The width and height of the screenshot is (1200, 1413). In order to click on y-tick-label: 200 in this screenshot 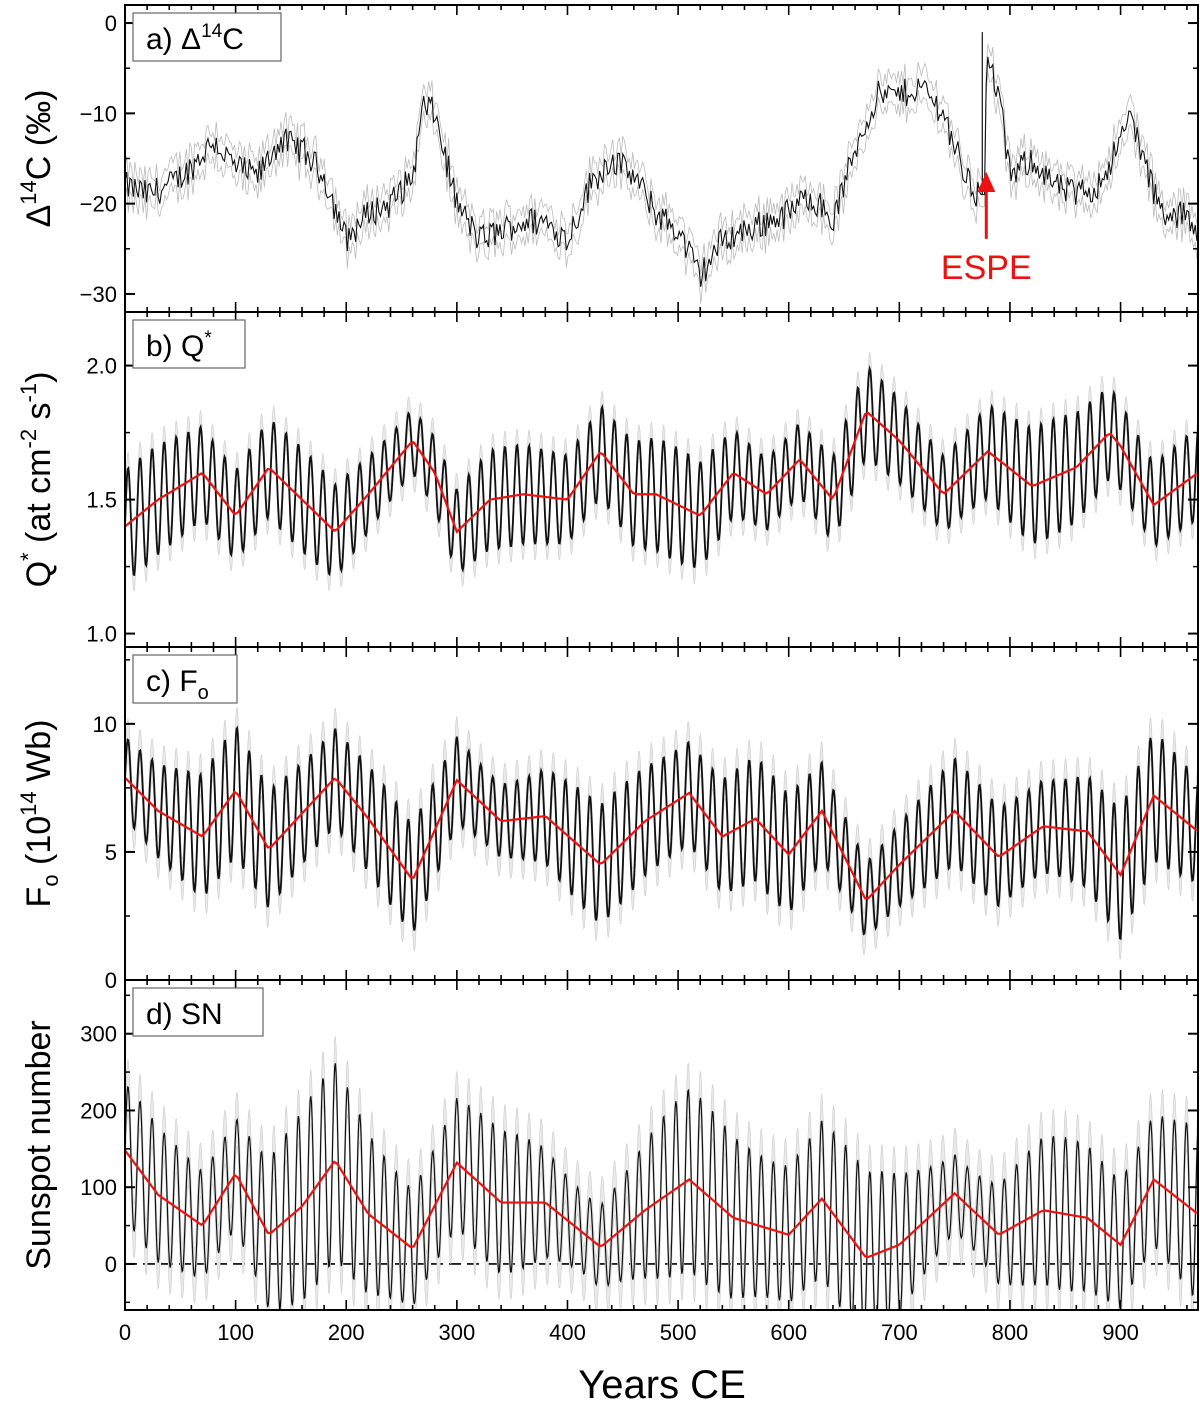, I will do `click(98, 1110)`.